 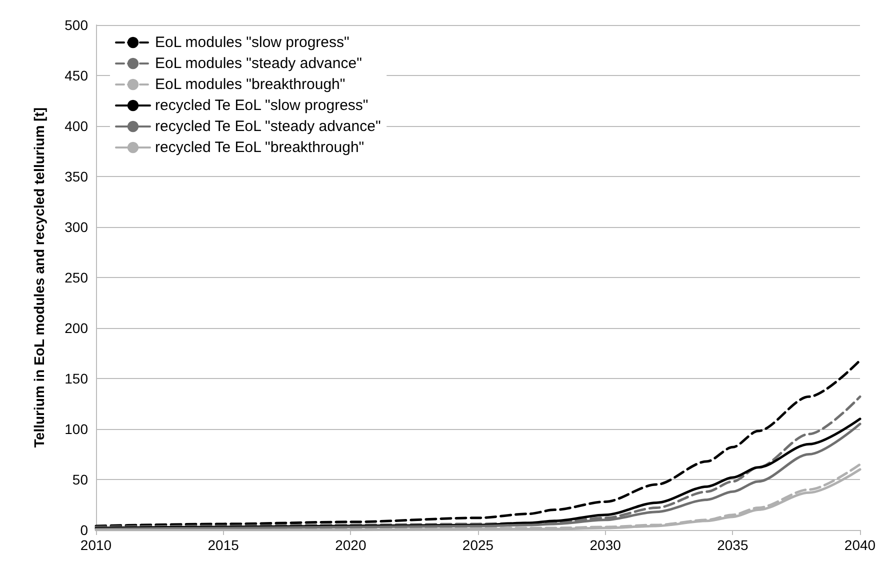 I want to click on x-tick-label: 2015, so click(x=224, y=545).